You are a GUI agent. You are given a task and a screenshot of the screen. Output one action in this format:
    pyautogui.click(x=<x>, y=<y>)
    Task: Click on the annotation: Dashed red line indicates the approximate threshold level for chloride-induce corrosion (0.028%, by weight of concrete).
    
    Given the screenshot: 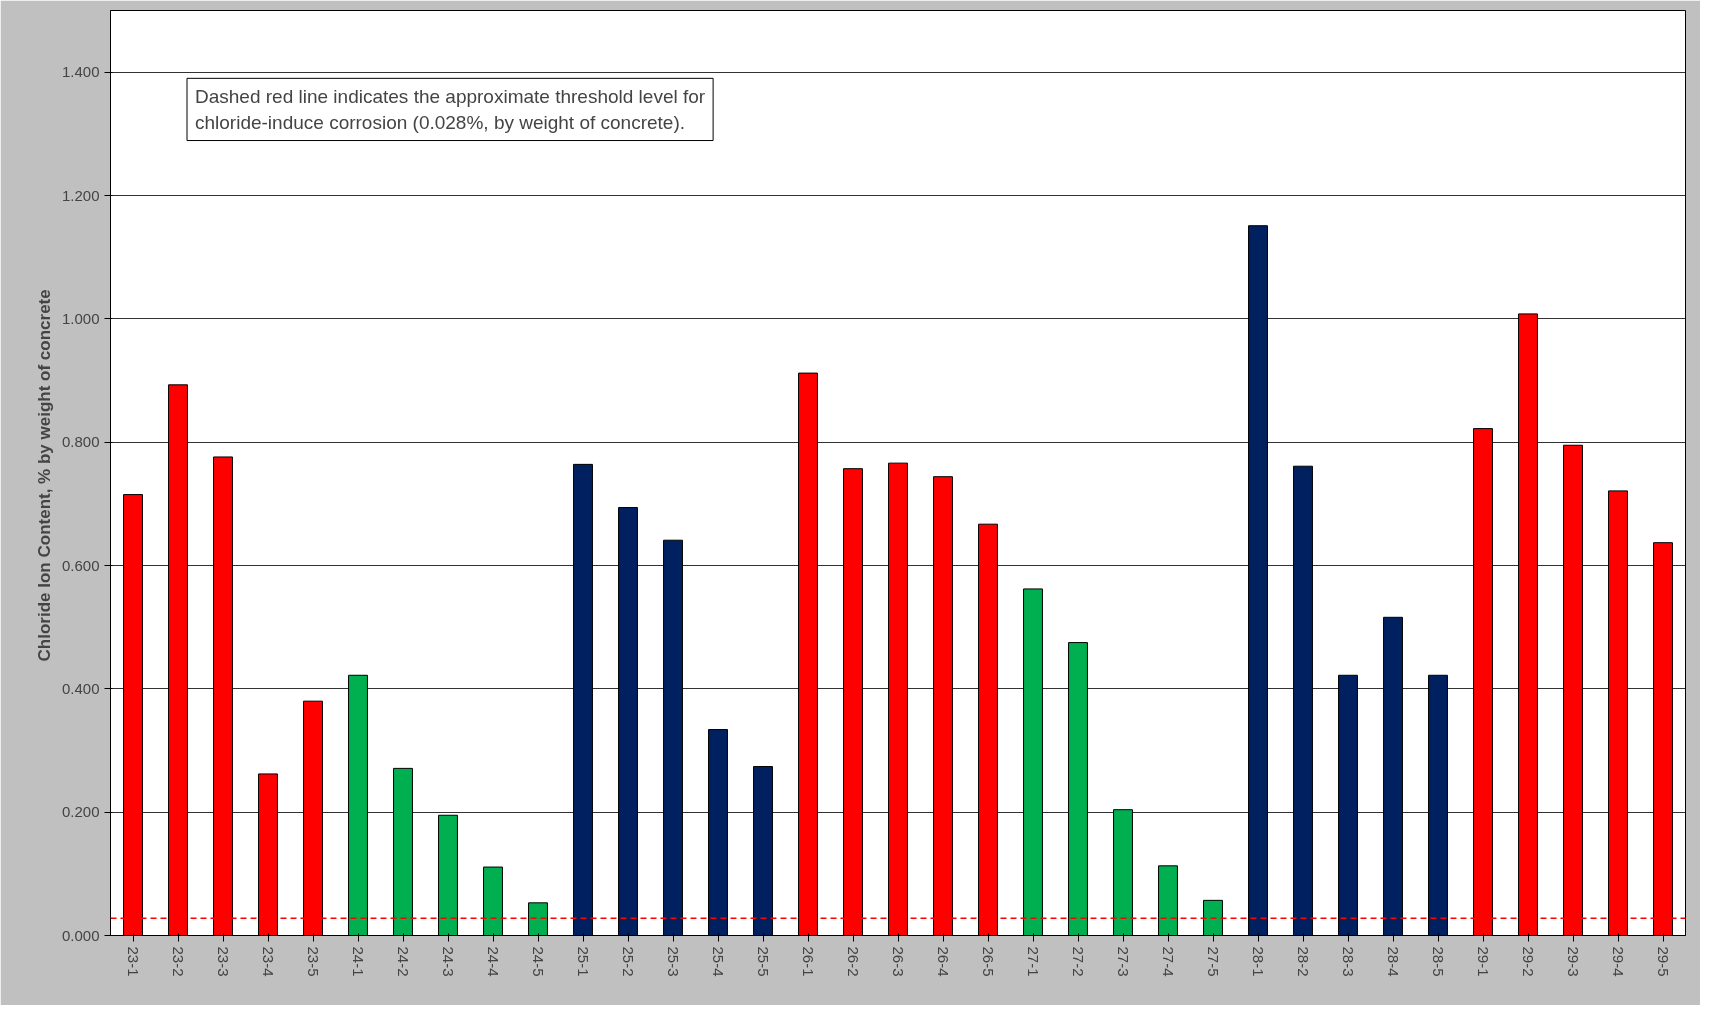 What is the action you would take?
    pyautogui.click(x=450, y=109)
    